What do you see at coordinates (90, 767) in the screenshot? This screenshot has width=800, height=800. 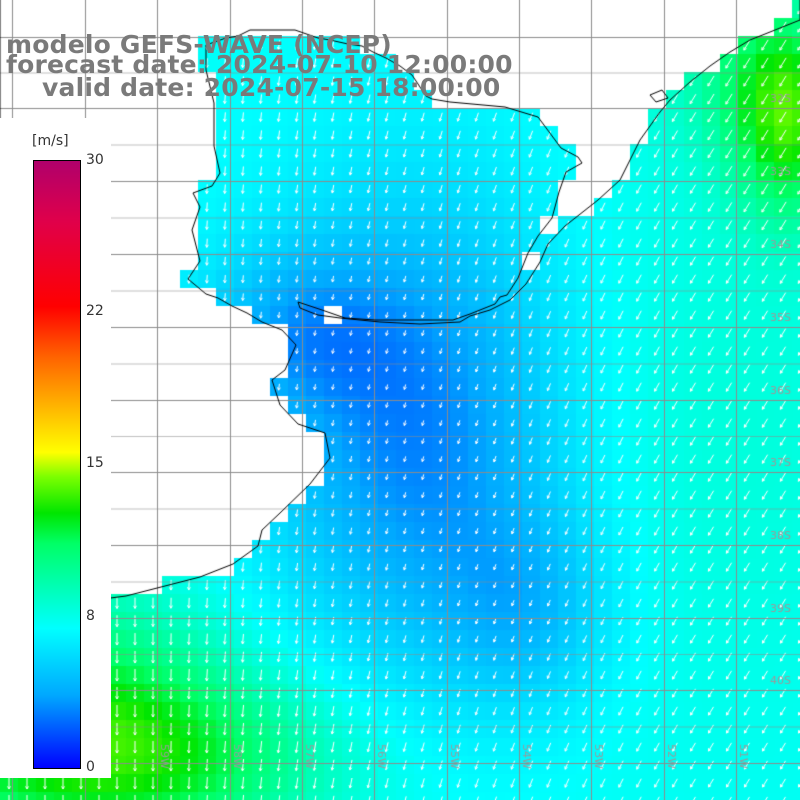 I see `legend-tick-min: 0` at bounding box center [90, 767].